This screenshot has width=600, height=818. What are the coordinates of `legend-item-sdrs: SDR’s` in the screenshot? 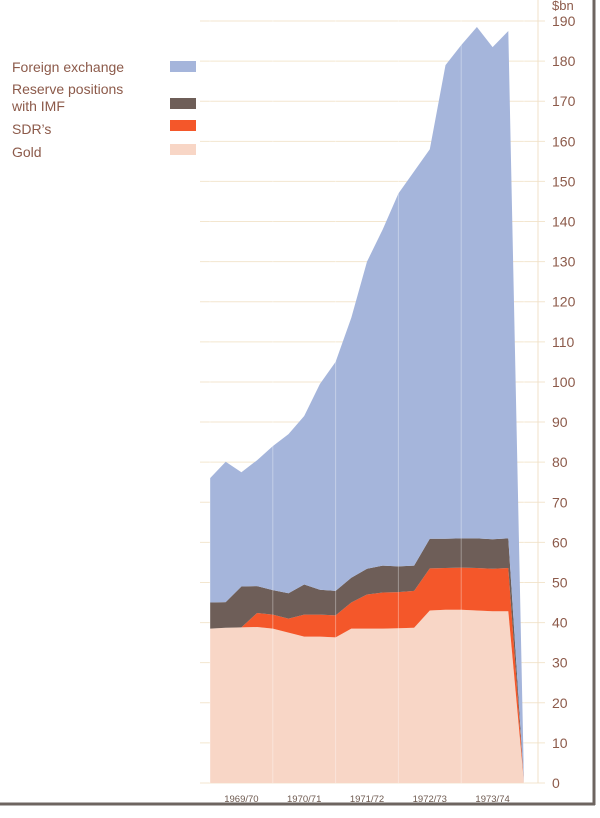 It's located at (104, 128).